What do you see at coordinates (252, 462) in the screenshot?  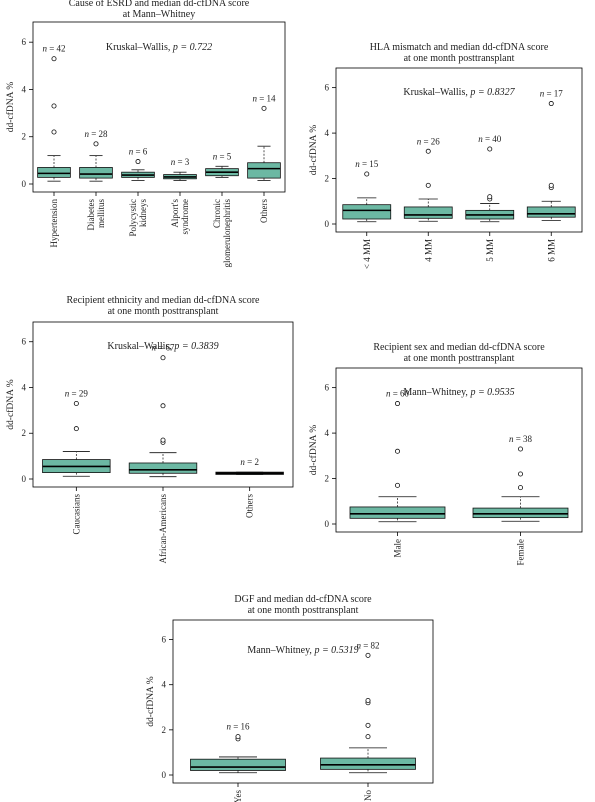 I see `n-value: = 2` at bounding box center [252, 462].